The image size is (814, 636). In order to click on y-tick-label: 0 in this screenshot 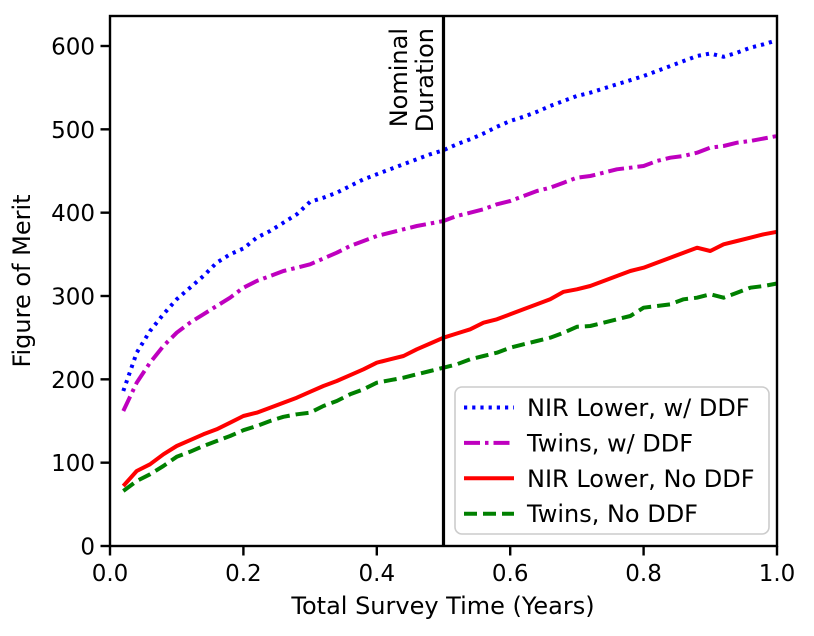, I will do `click(87, 548)`.